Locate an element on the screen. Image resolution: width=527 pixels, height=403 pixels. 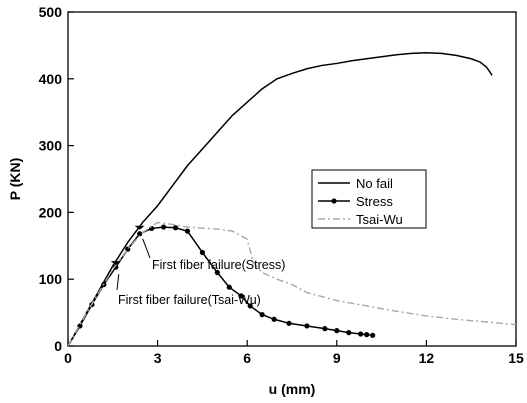
annotation-label: First fiber failure(Stress) is located at coordinates (218, 265).